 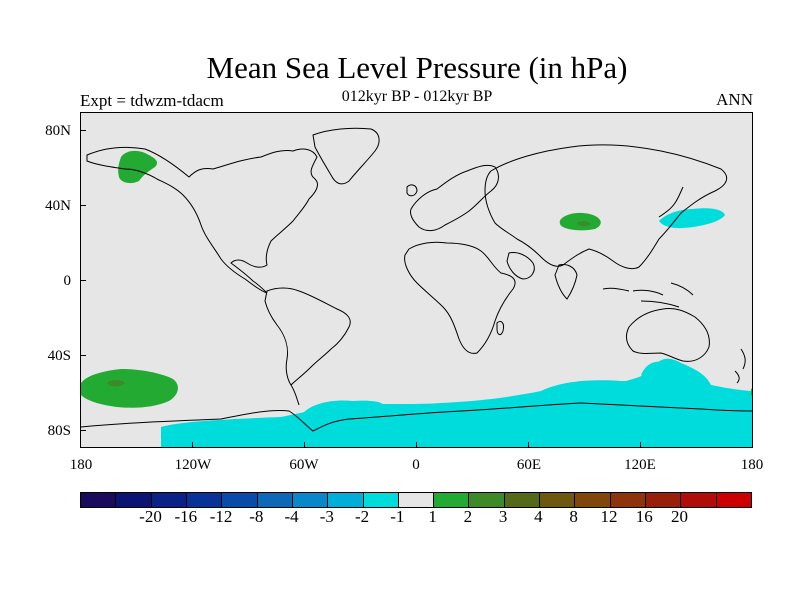 I want to click on colorbar-label: -16, so click(x=186, y=516).